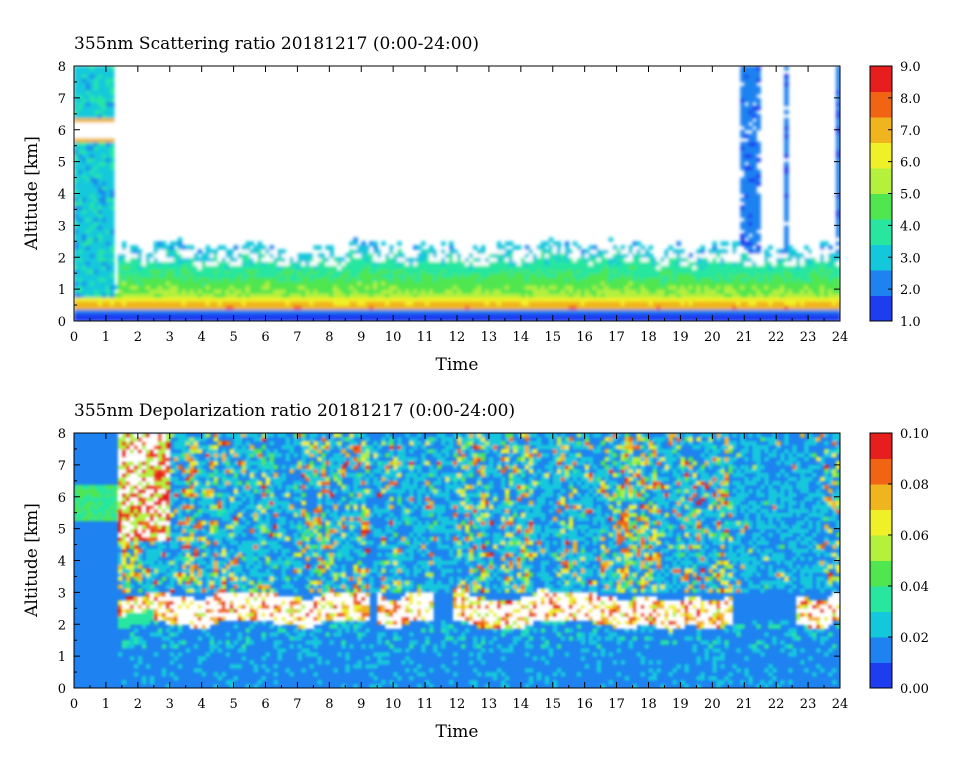 This screenshot has height=775, width=960. What do you see at coordinates (297, 337) in the screenshot?
I see `x-tick-label: 7` at bounding box center [297, 337].